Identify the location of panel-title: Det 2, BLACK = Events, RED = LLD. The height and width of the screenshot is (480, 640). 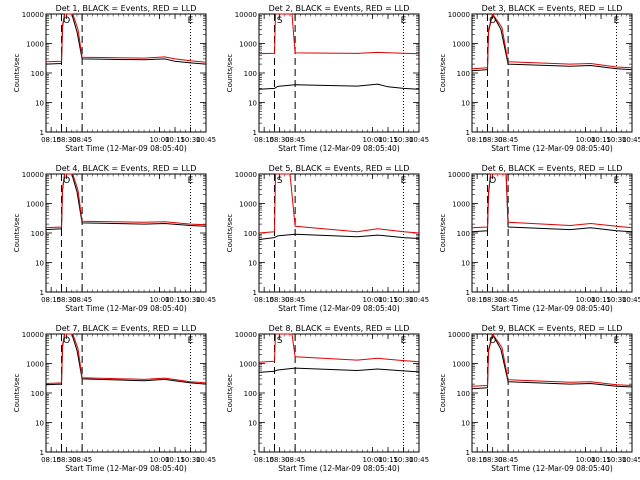
(339, 8).